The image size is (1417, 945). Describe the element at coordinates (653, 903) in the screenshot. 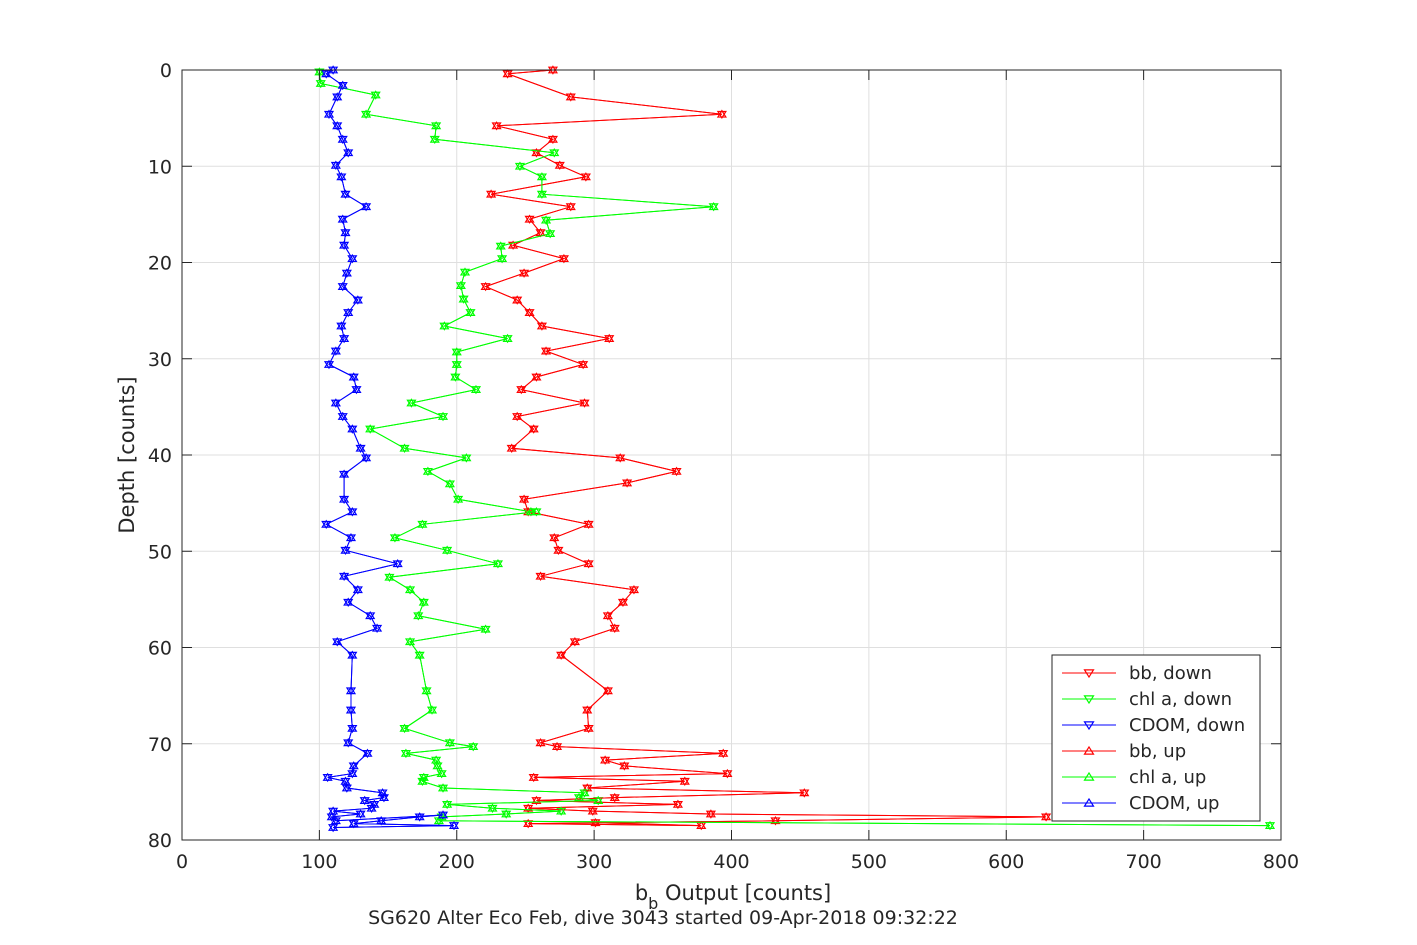

I see `x-axis-label-subscript: b` at that location.